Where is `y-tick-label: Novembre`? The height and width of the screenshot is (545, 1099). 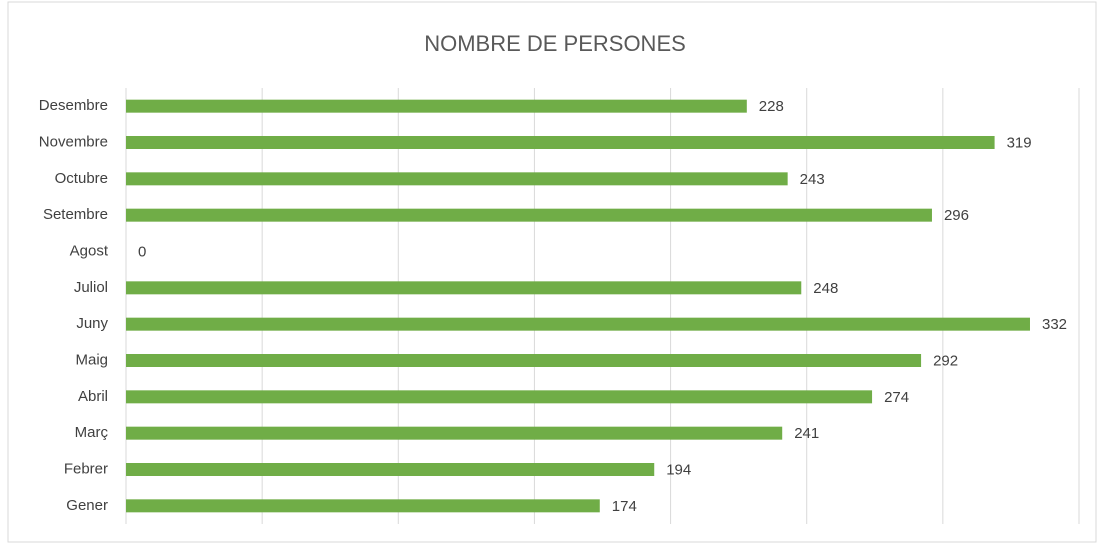
y-tick-label: Novembre is located at coordinates (73, 141).